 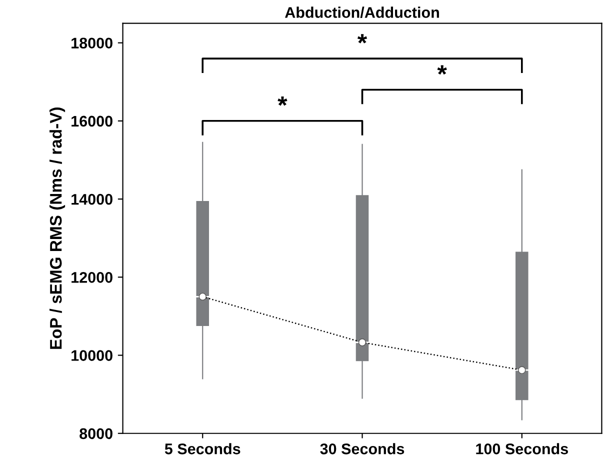 I want to click on x-tick-label: 5 Seconds, so click(x=202, y=448).